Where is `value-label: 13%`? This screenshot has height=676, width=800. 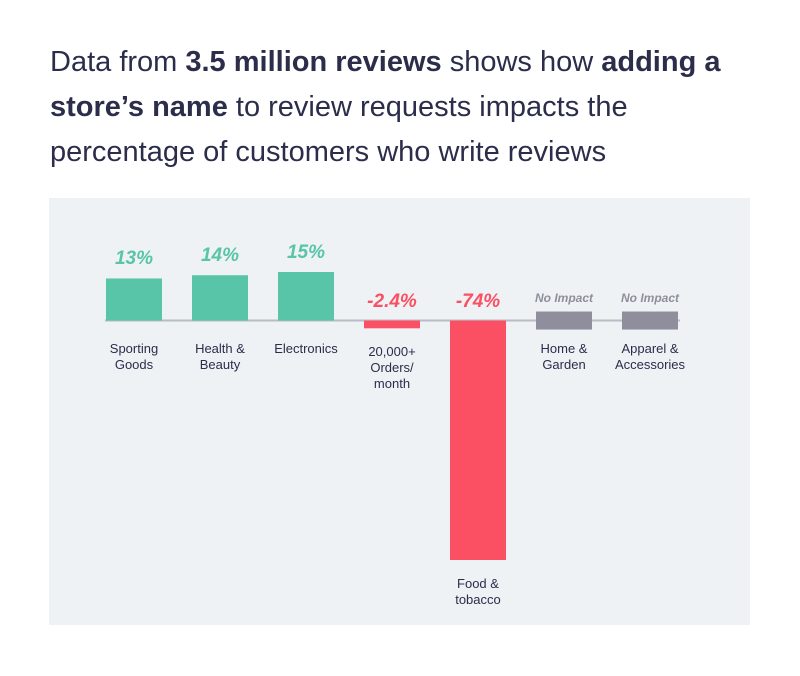
value-label: 13% is located at coordinates (134, 259).